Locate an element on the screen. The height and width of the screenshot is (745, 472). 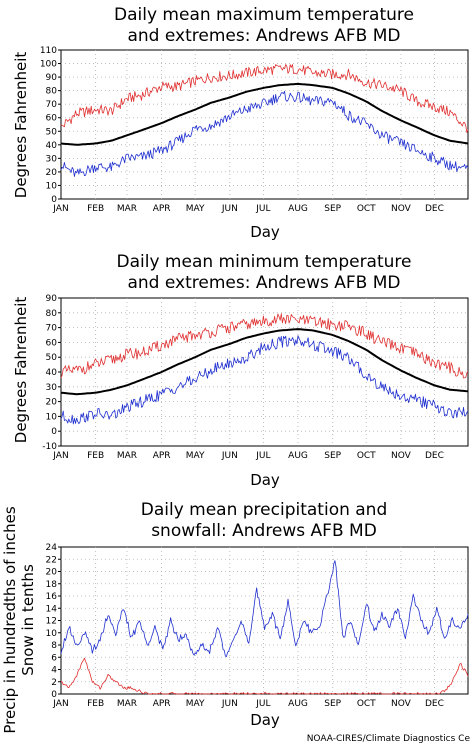
precip-ytick-label: 6 is located at coordinates (54, 658).